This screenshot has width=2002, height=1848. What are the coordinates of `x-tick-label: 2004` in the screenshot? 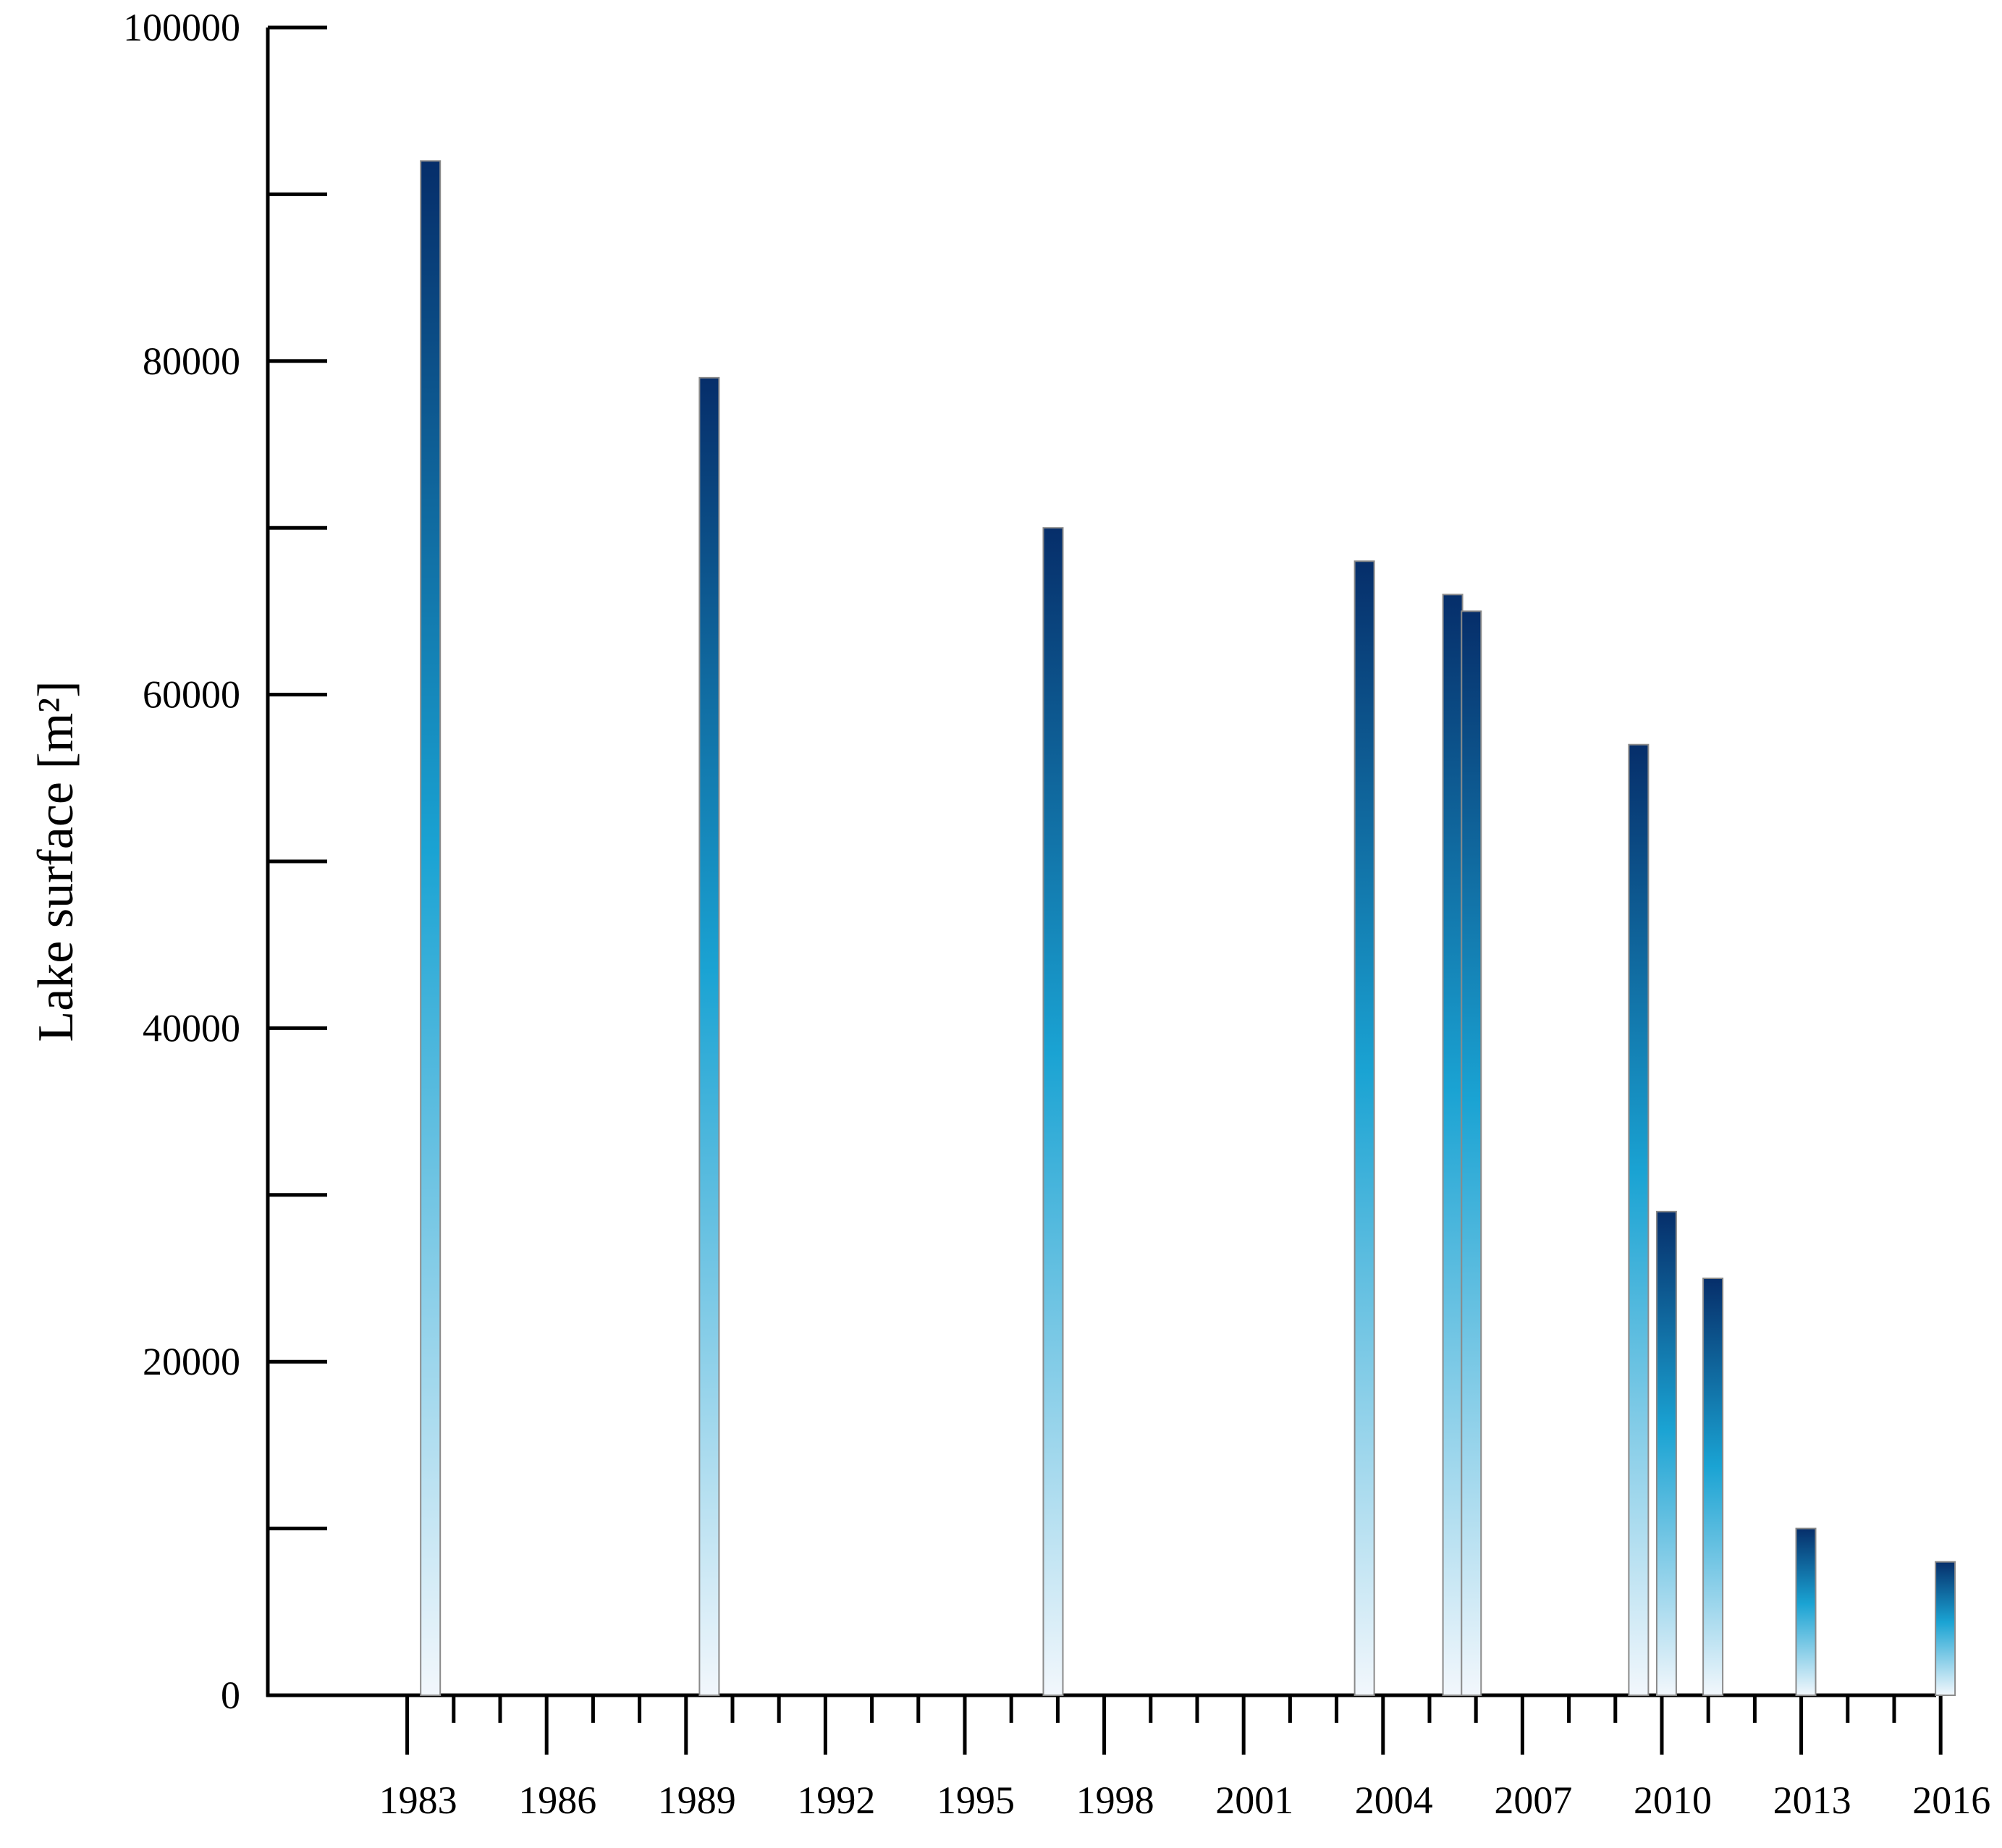 It's located at (1394, 1801).